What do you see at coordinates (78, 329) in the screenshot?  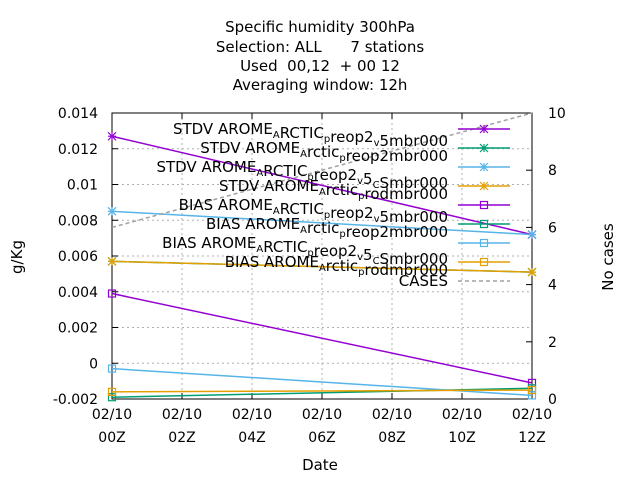 I see `y-tick-label: 0.002` at bounding box center [78, 329].